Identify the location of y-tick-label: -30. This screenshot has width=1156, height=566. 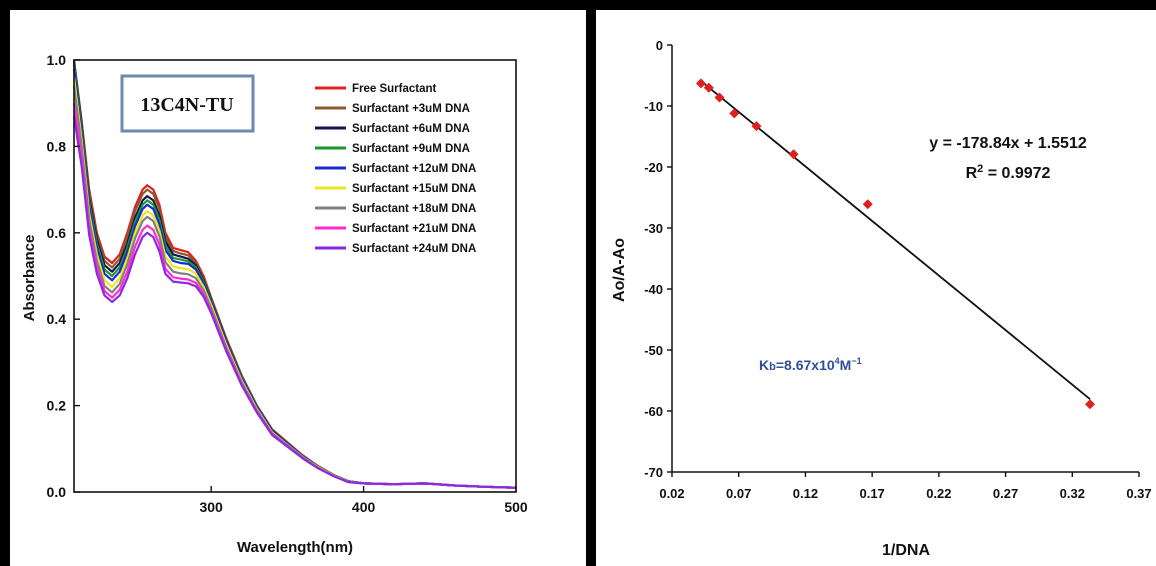
(653, 228).